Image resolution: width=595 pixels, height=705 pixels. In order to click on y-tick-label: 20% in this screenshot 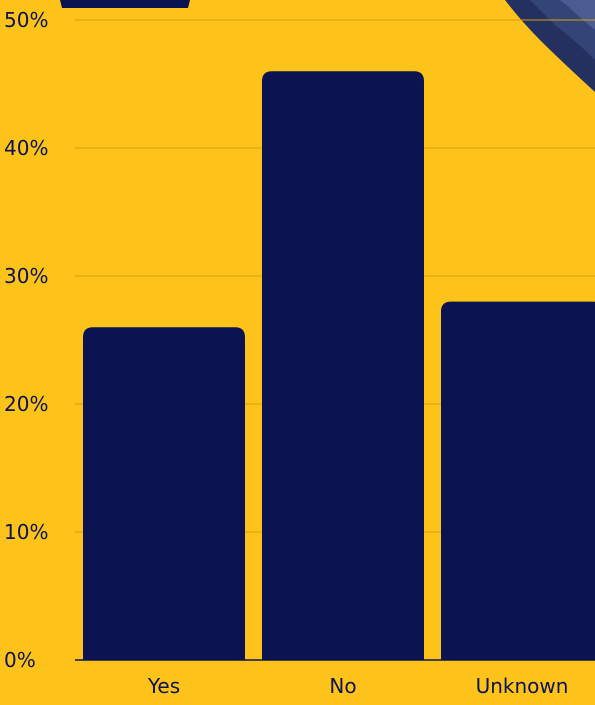, I will do `click(26, 404)`.